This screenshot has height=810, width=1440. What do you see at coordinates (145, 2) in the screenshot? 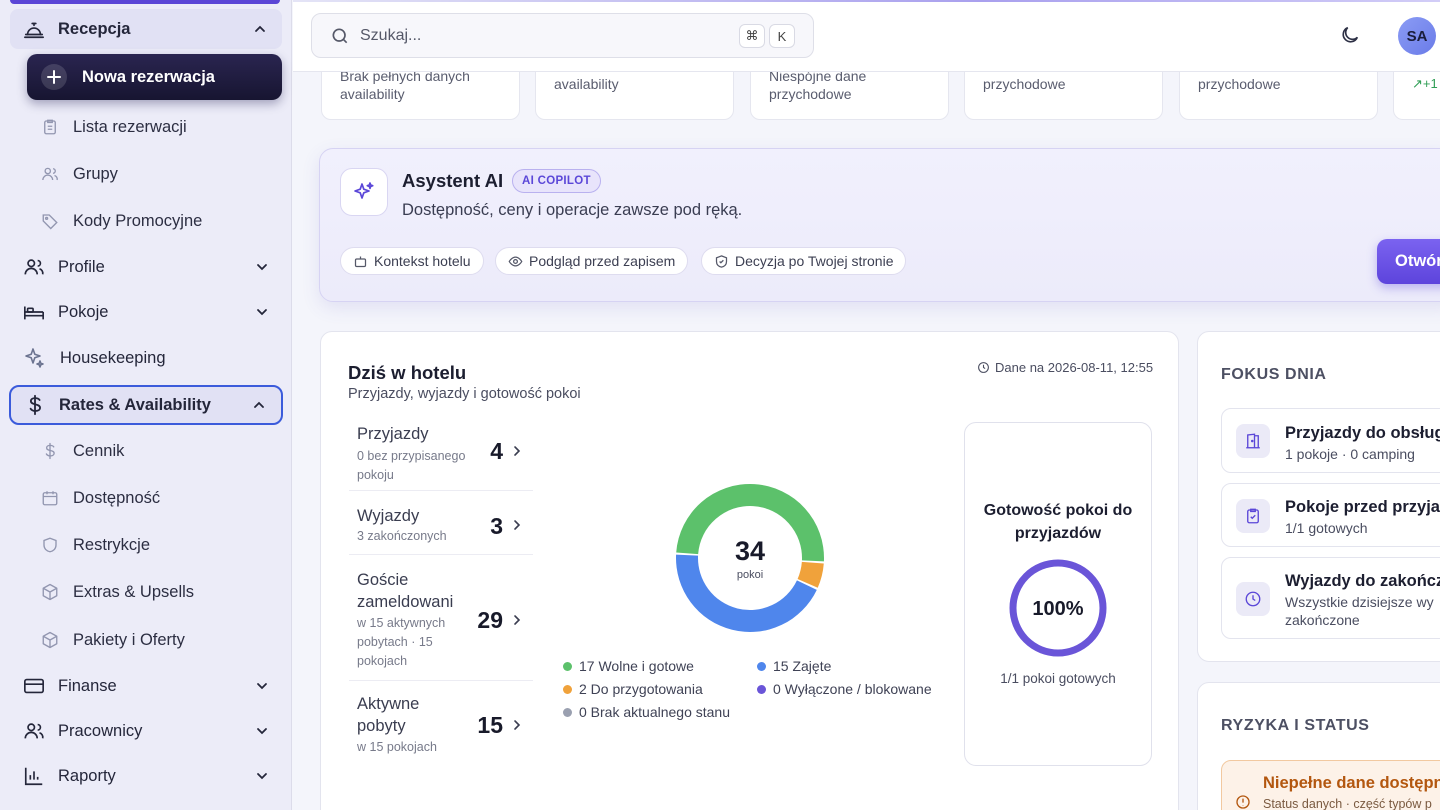
I see `sidebar-top-accent` at bounding box center [145, 2].